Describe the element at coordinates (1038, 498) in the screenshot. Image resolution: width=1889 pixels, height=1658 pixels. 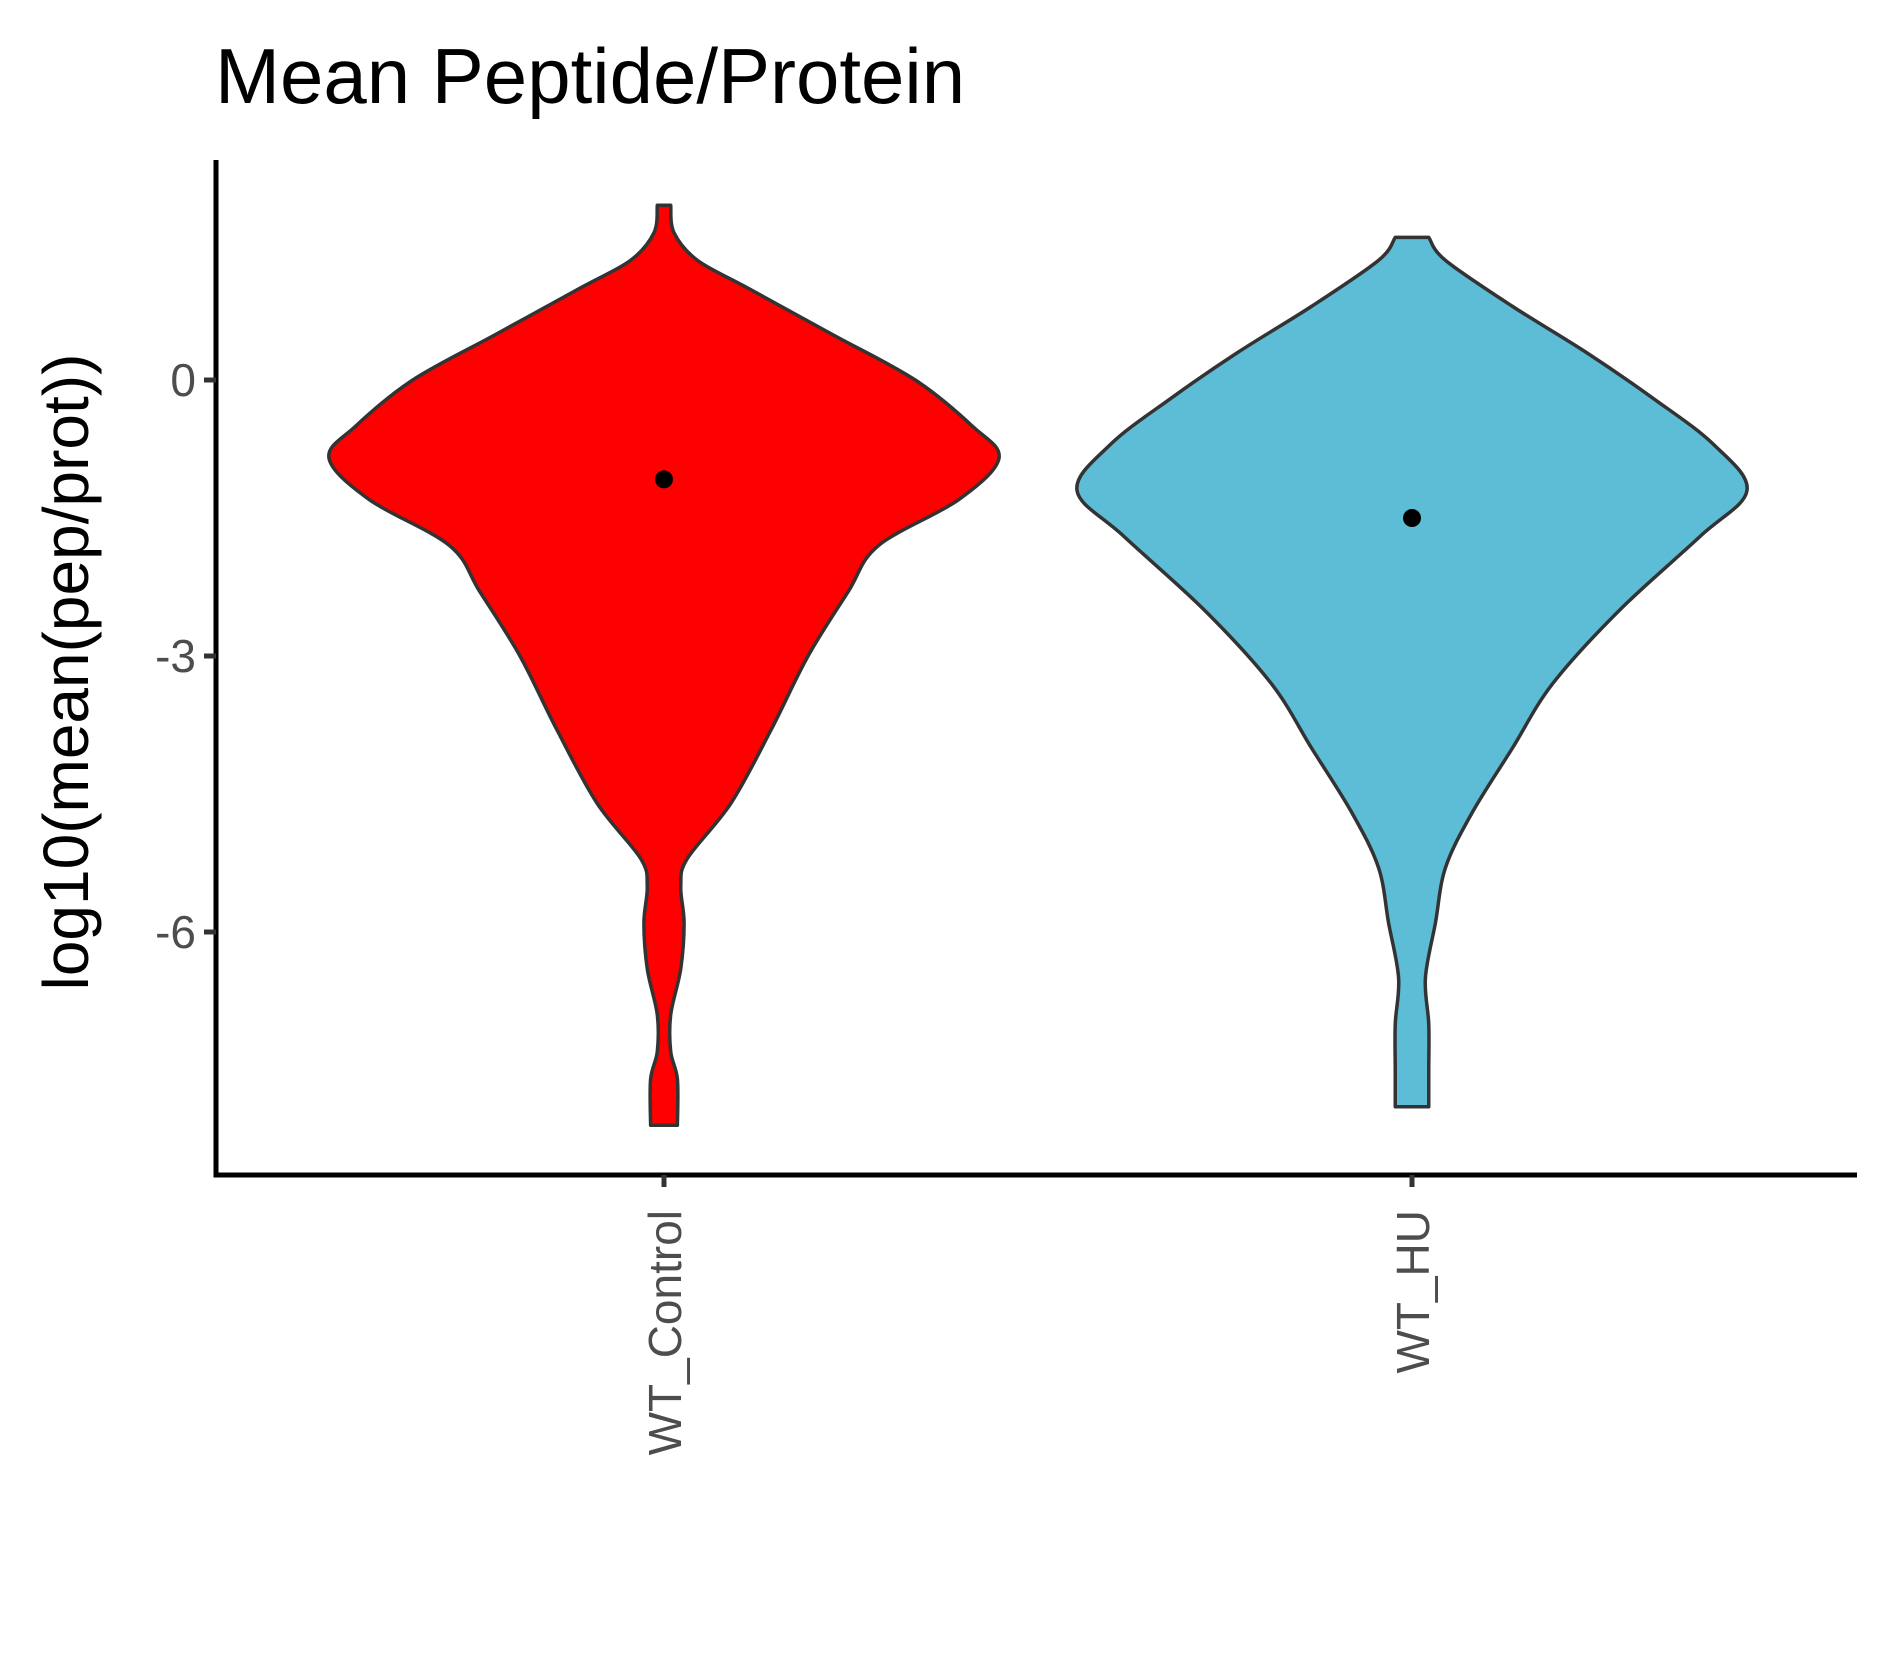
I see `mean-points-layer` at that location.